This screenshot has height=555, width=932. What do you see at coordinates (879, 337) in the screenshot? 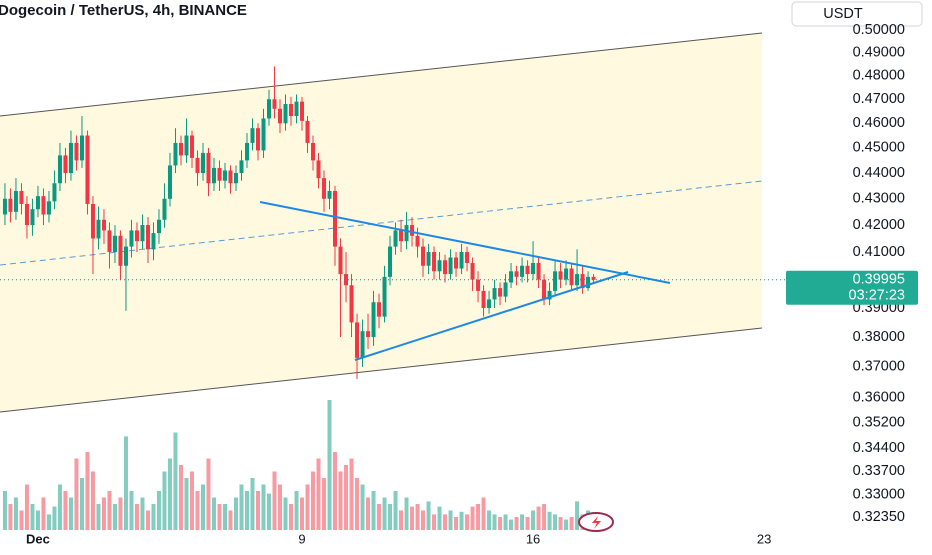
I see `y-tick-label: 0.38000` at bounding box center [879, 337].